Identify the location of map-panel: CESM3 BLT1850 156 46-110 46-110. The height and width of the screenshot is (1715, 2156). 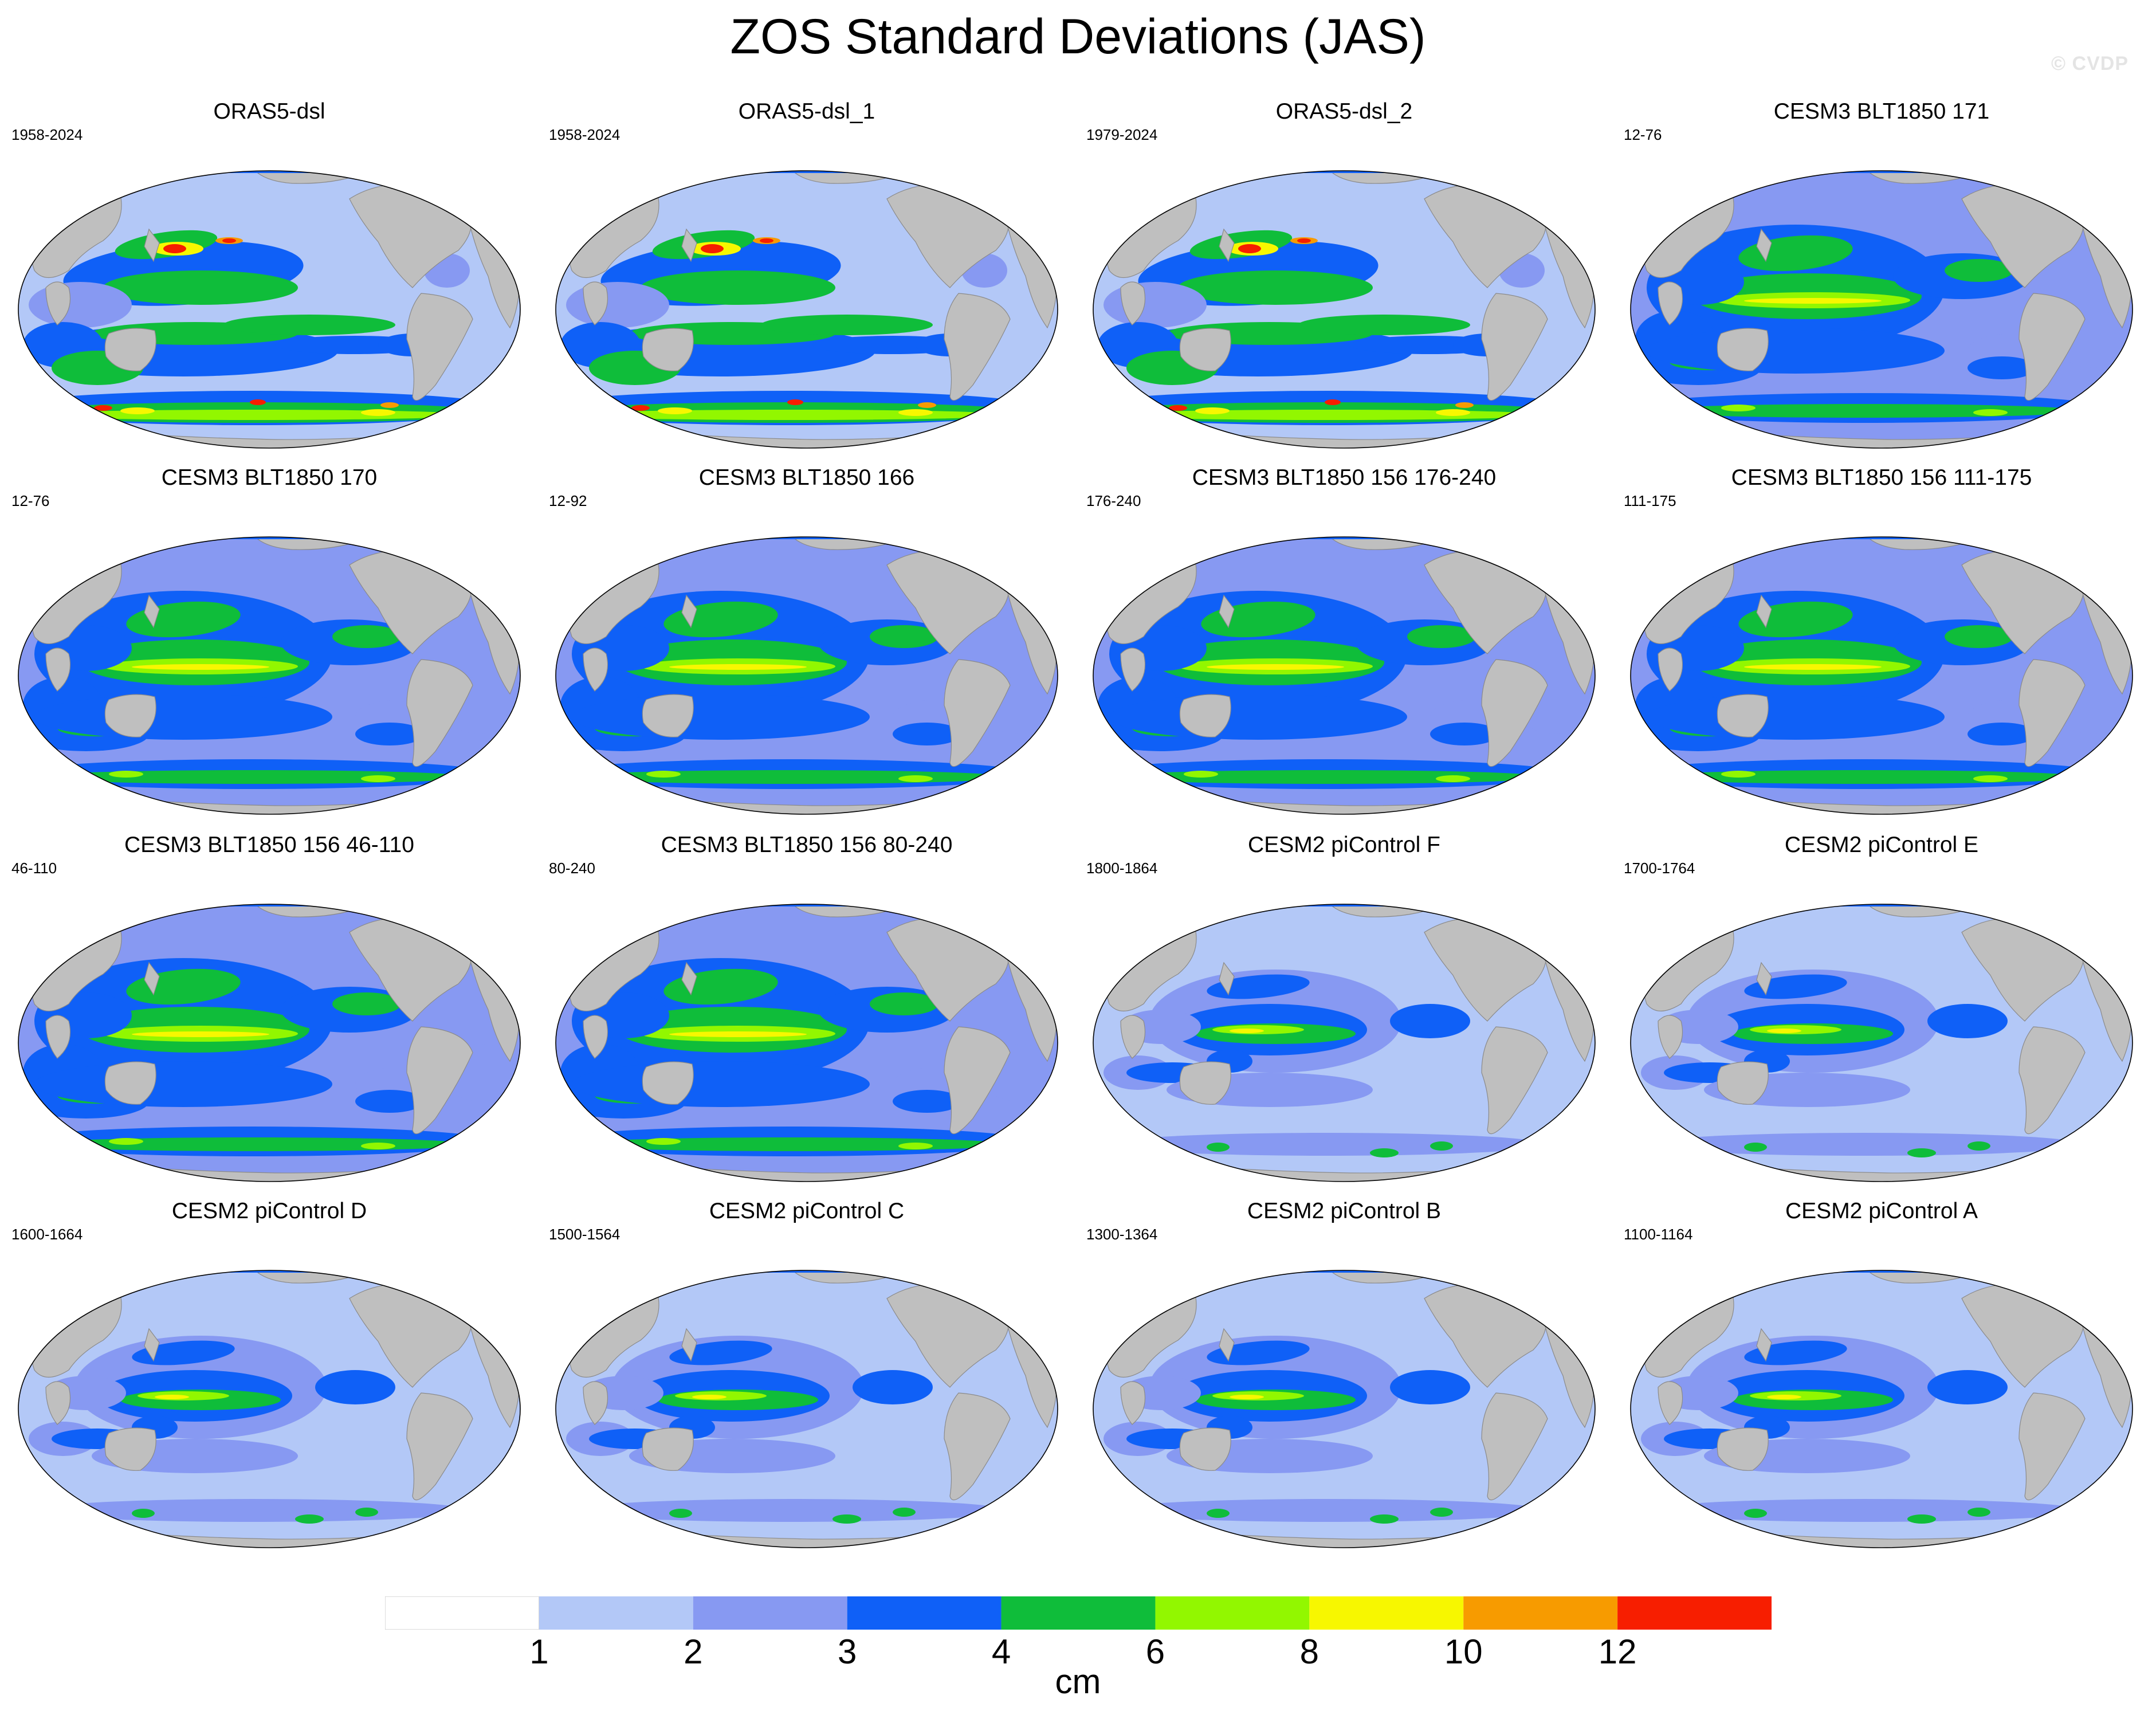
(269, 1009).